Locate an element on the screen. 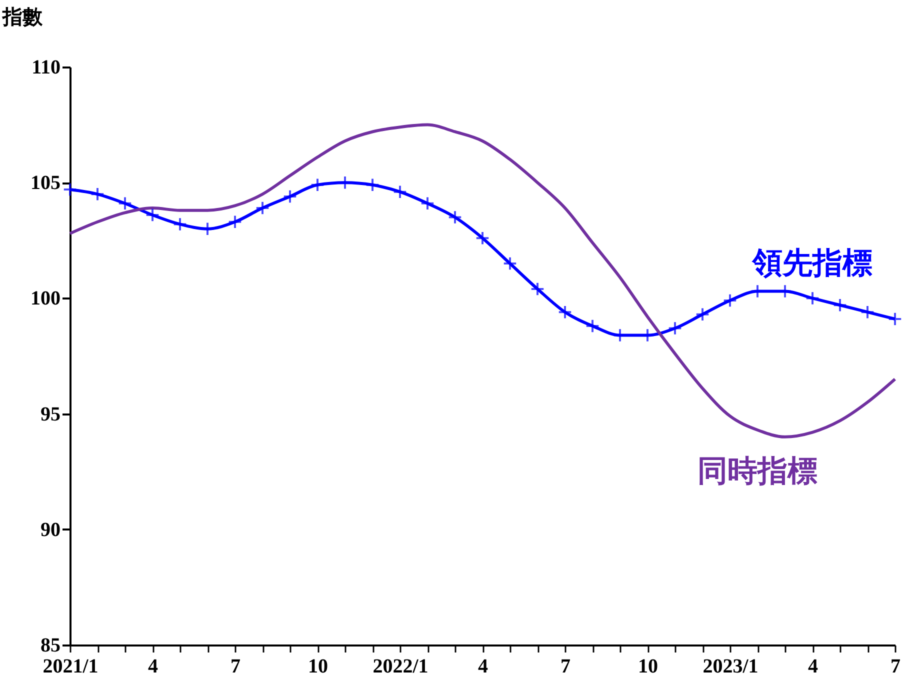 This screenshot has height=686, width=903. x-tick-label: 2021/1 is located at coordinates (70, 667).